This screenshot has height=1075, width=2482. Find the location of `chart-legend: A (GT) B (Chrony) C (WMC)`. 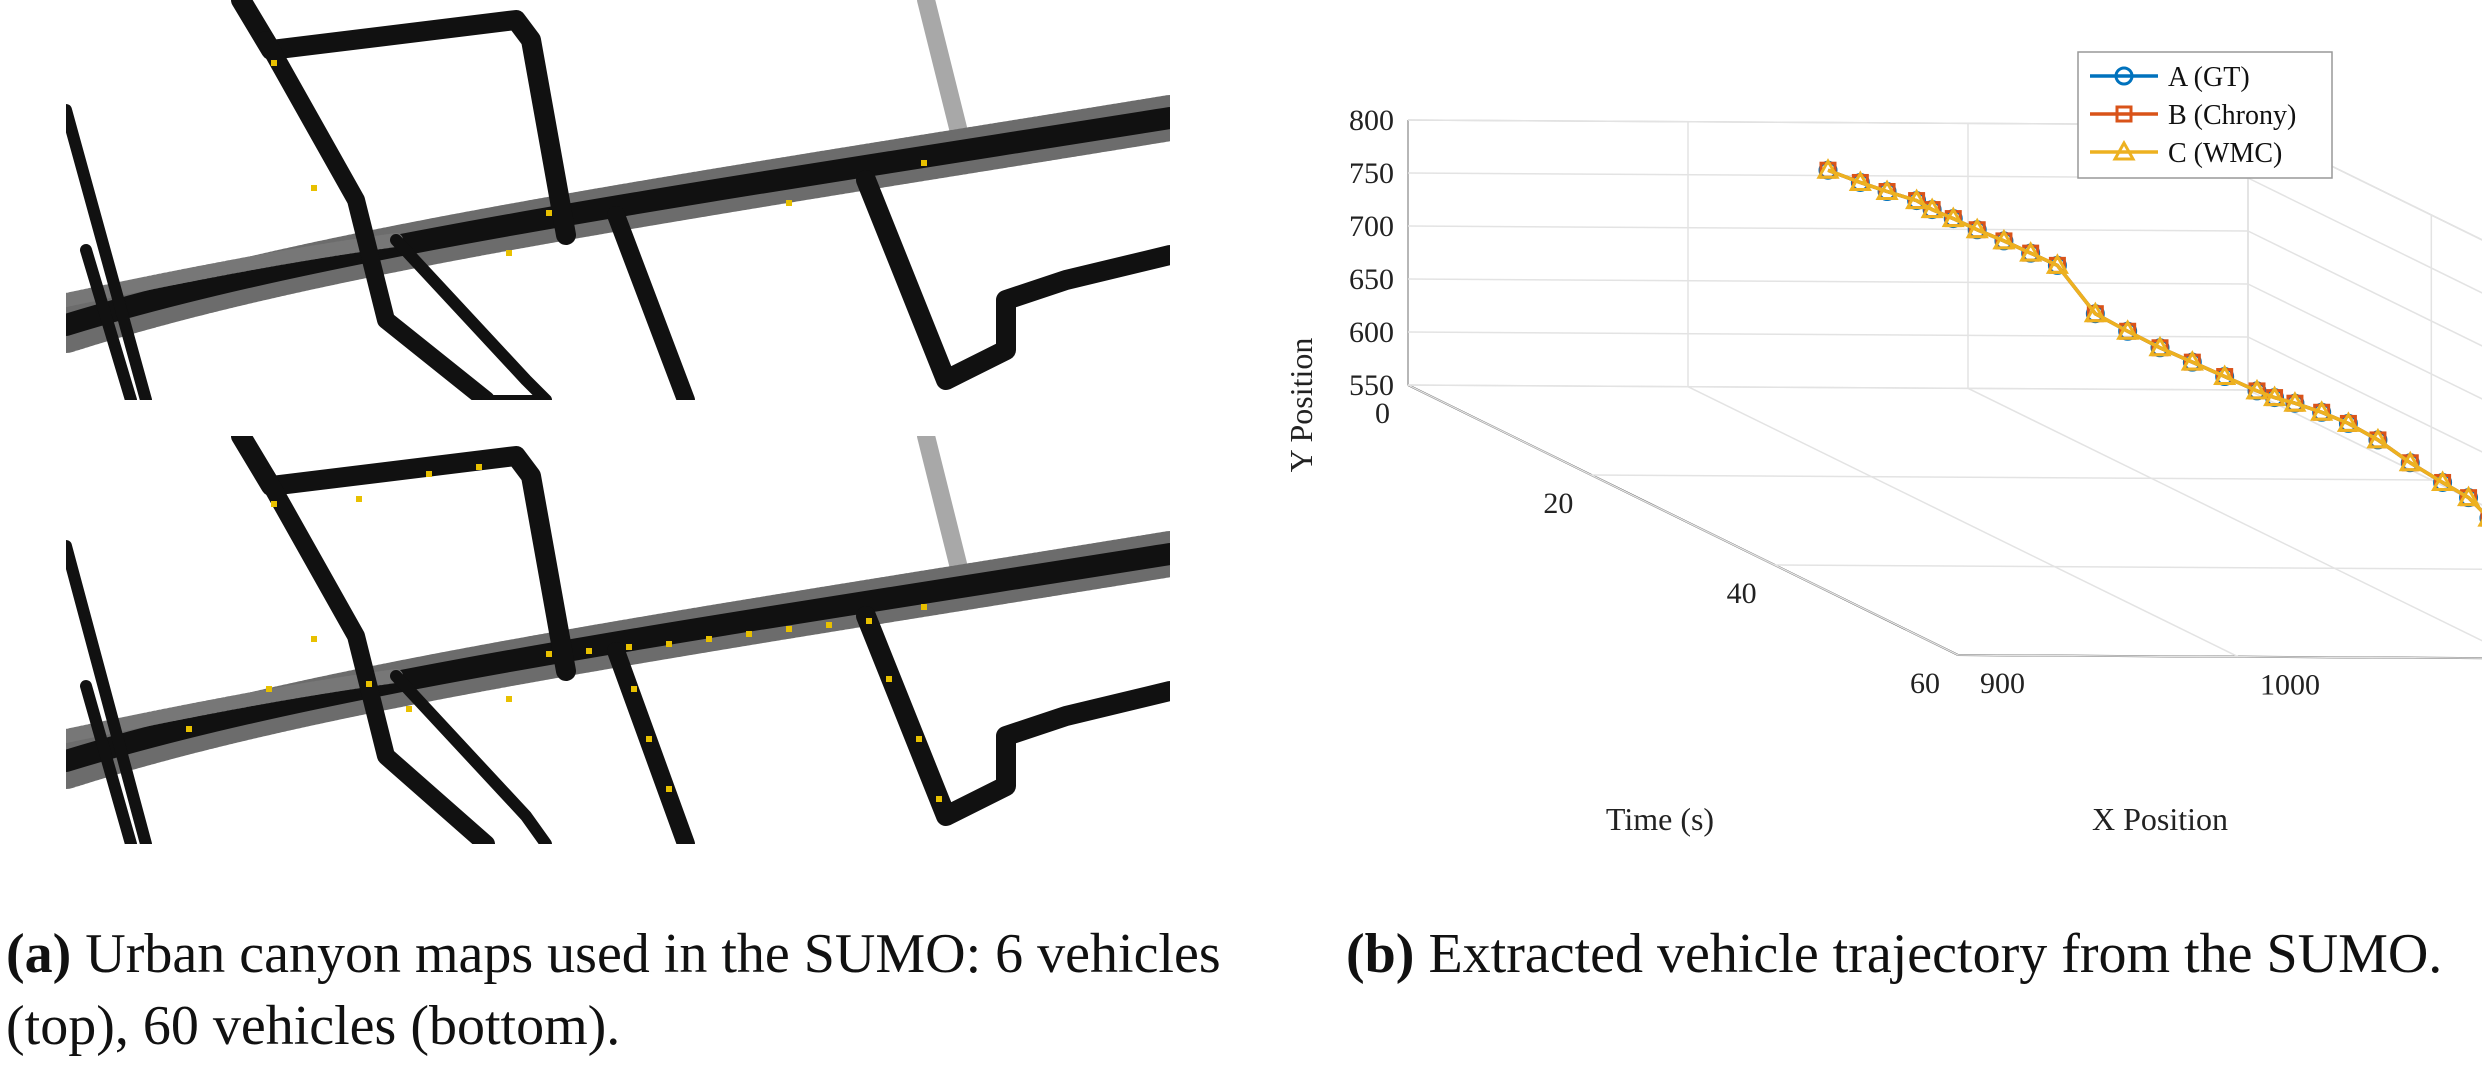

chart-legend: A (GT) B (Chrony) C (WMC) is located at coordinates (2205, 115).